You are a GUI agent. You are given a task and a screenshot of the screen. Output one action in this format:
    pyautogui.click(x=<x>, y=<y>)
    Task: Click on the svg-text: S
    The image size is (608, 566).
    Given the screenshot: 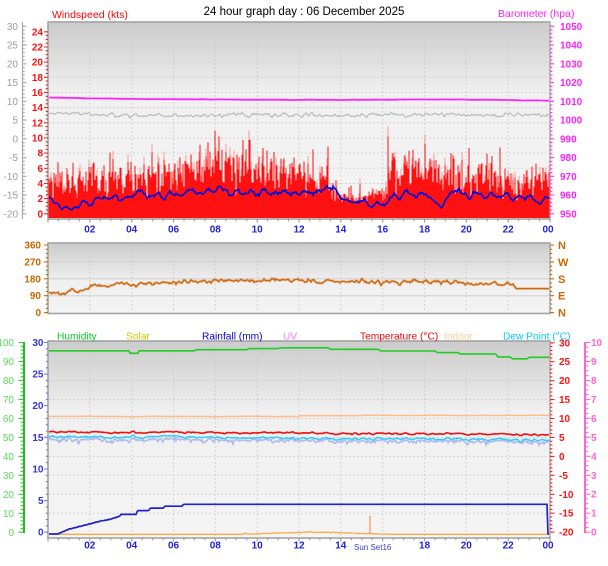 What is the action you would take?
    pyautogui.click(x=561, y=280)
    